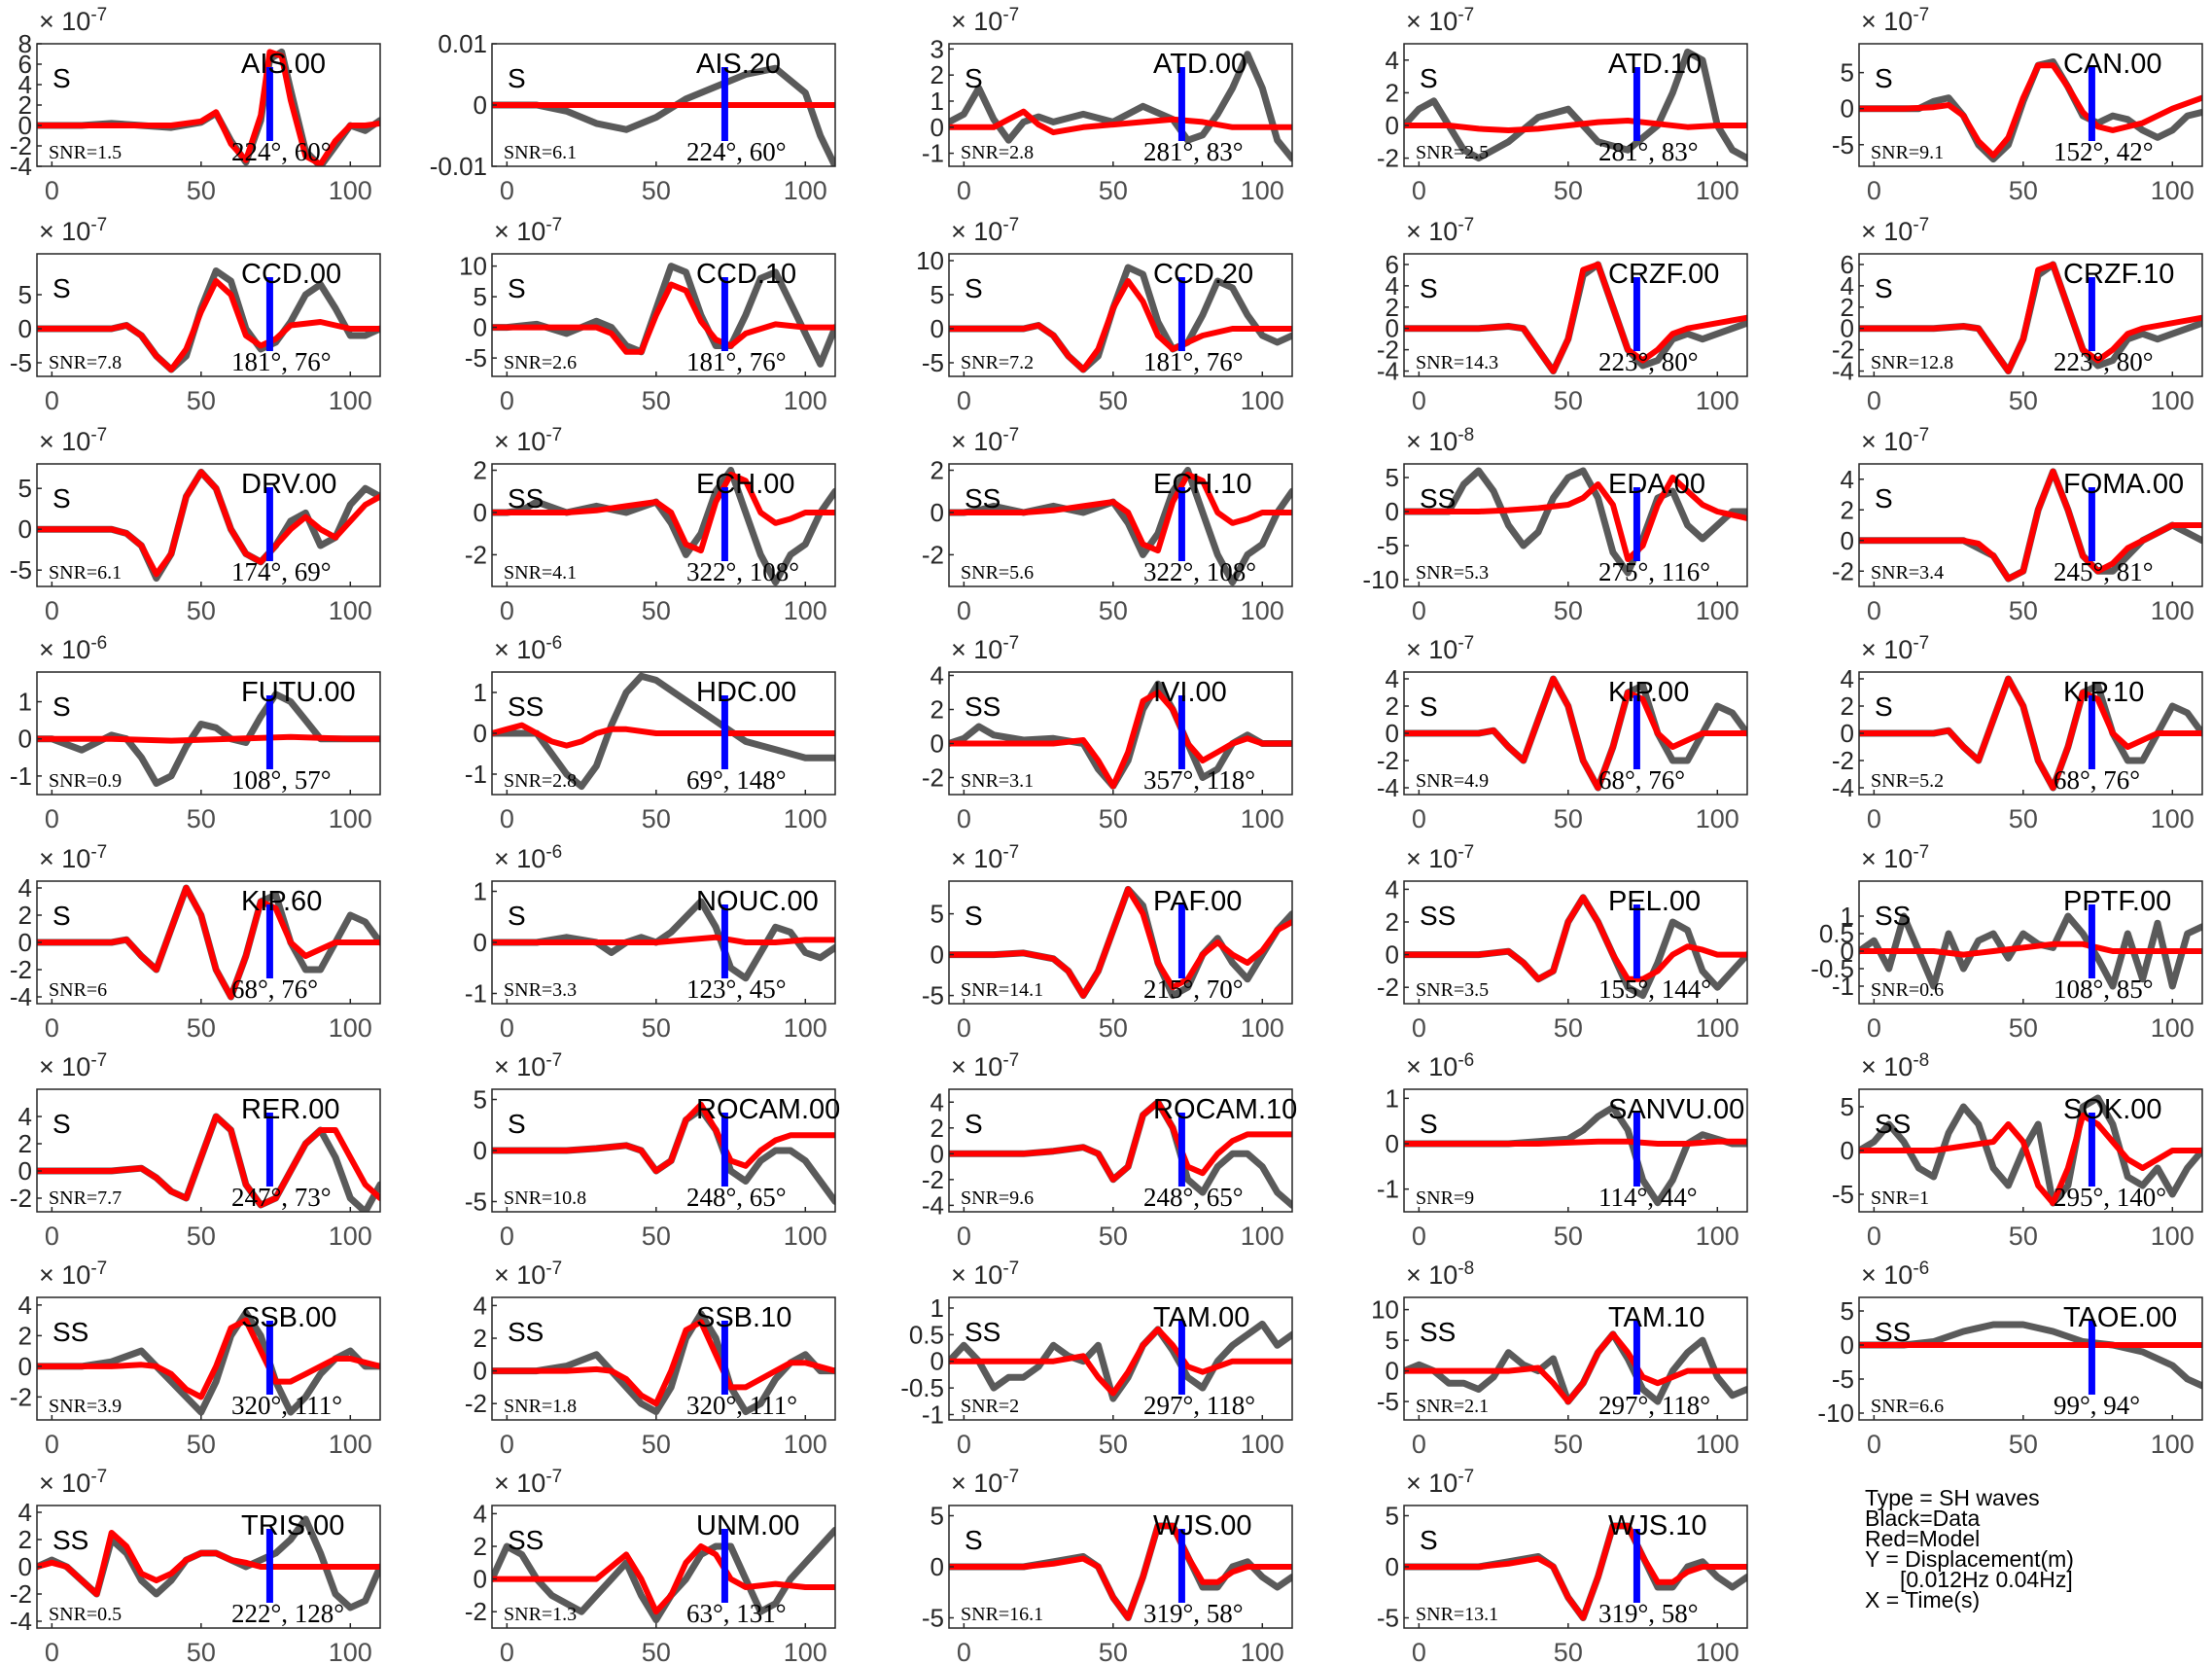  Describe the element at coordinates (1452, 781) in the screenshot. I see `snr-label: SNR=4.9` at that location.